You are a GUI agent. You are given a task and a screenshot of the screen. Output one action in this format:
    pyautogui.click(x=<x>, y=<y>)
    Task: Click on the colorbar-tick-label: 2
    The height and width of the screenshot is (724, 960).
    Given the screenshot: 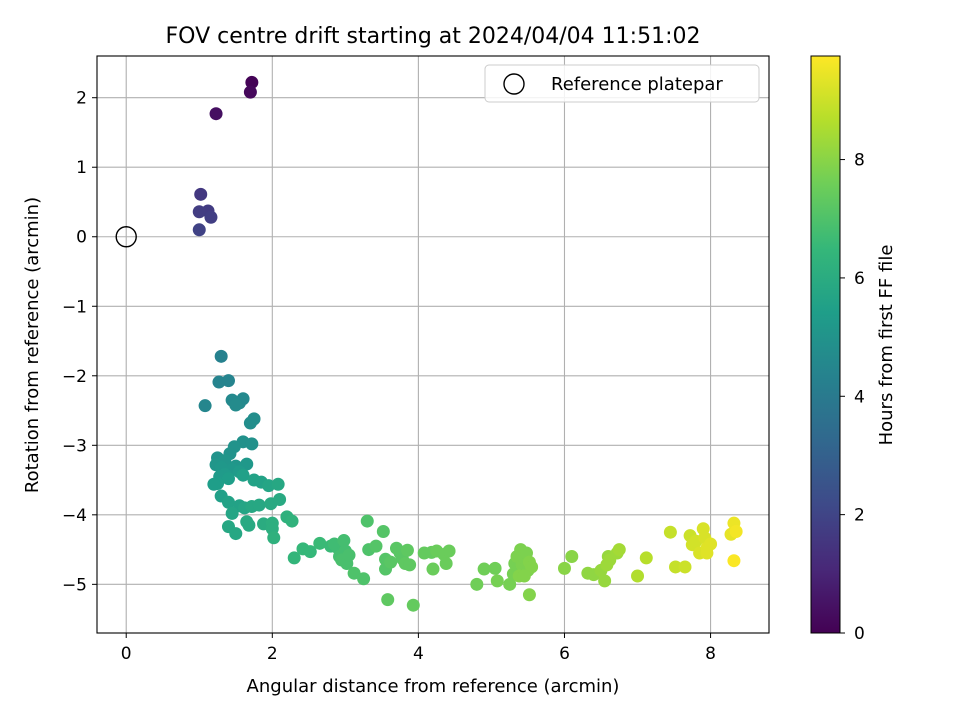 What is the action you would take?
    pyautogui.click(x=859, y=516)
    